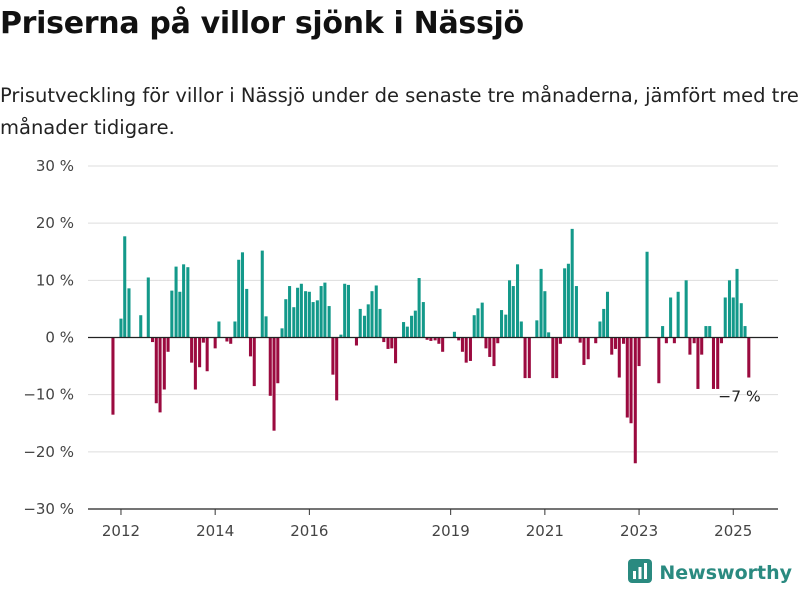 This screenshot has height=600, width=800. Describe the element at coordinates (545, 531) in the screenshot. I see `x-tick-label: 2021` at that location.